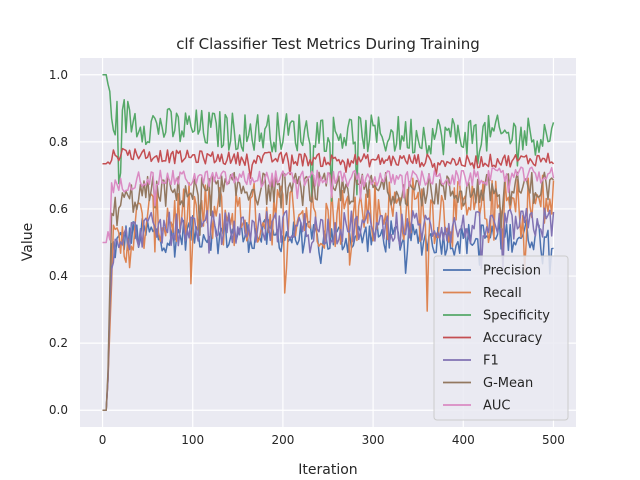 The width and height of the screenshot is (640, 480). I want to click on legend-label: G-Mean, so click(508, 383).